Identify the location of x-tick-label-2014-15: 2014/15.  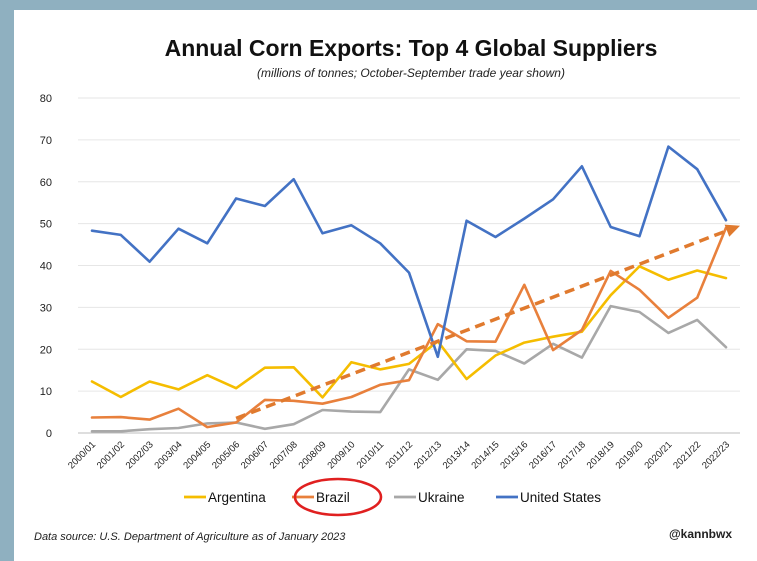
(486, 455).